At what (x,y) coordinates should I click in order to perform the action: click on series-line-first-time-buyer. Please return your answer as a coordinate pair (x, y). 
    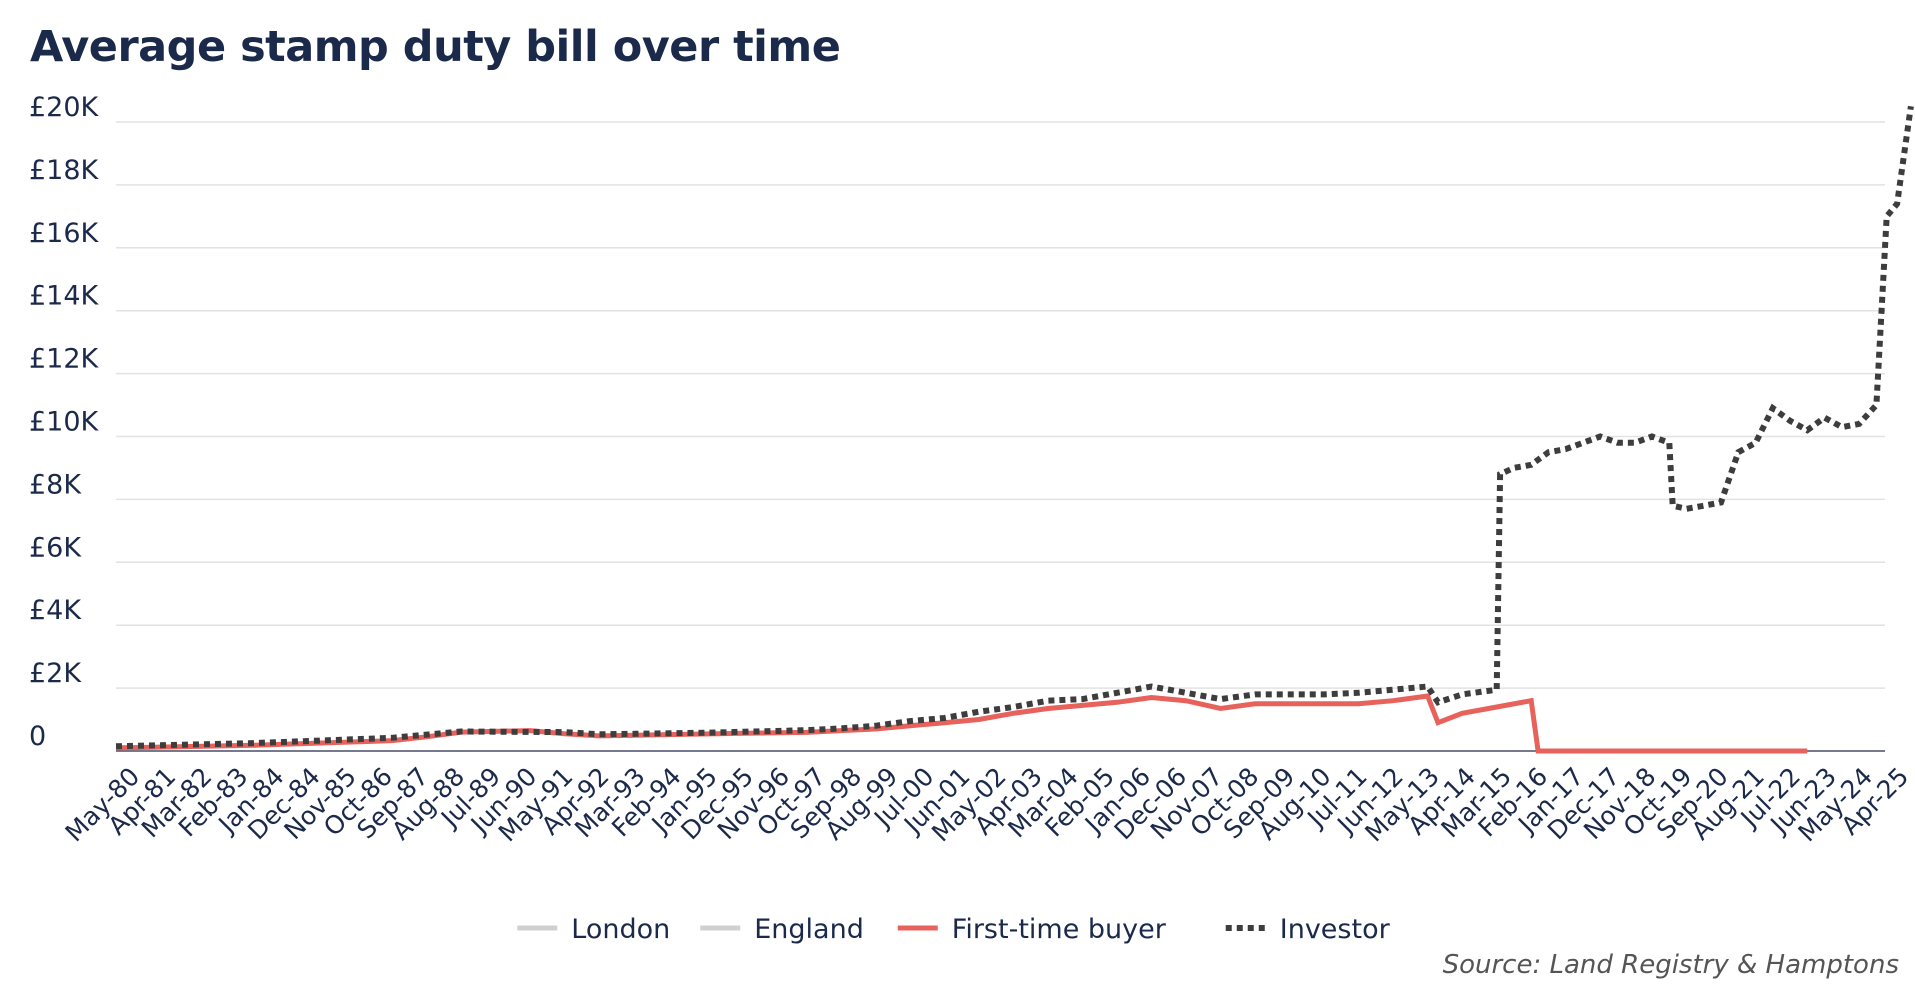
    Looking at the image, I should click on (961, 723).